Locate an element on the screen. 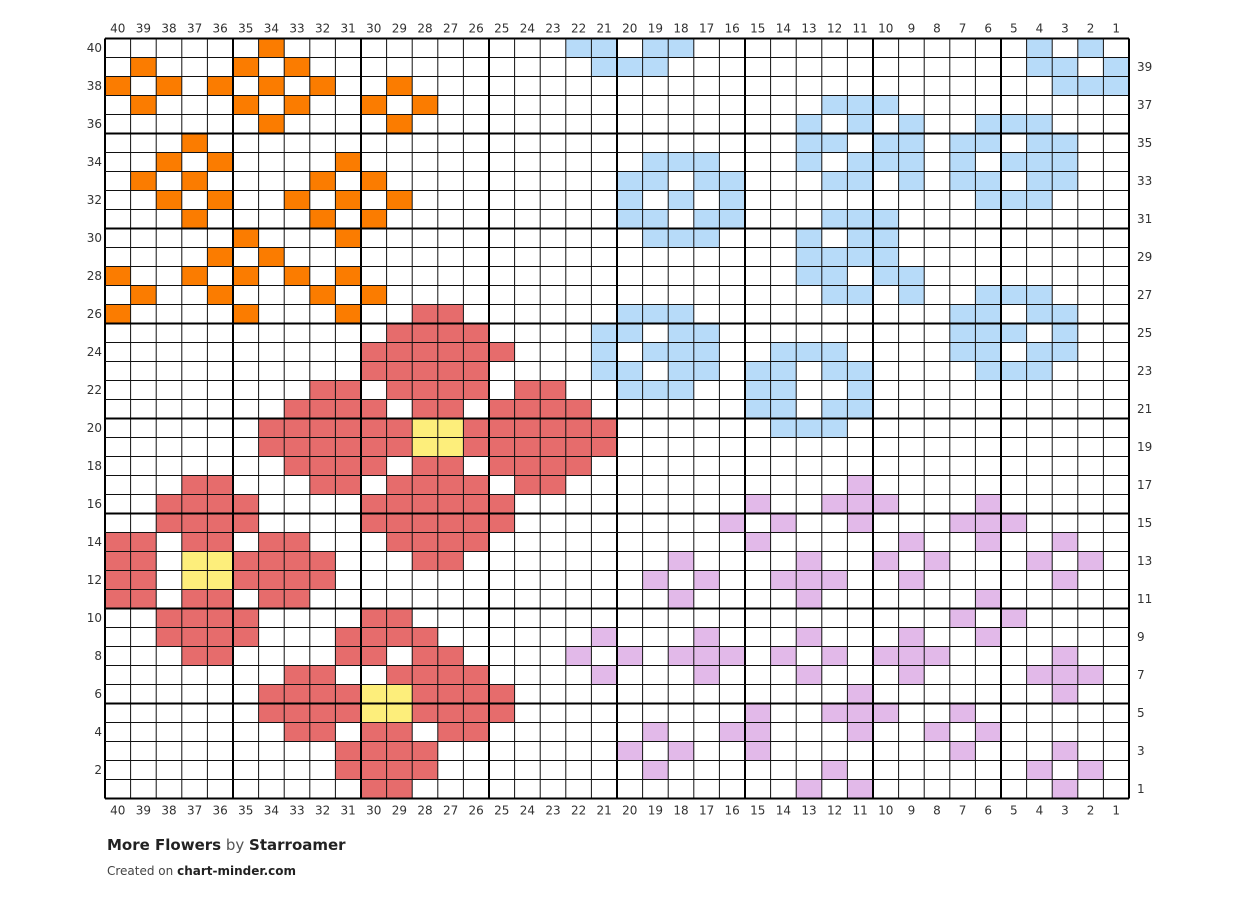  stitch-cell-r40-c19 is located at coordinates (655, 48).